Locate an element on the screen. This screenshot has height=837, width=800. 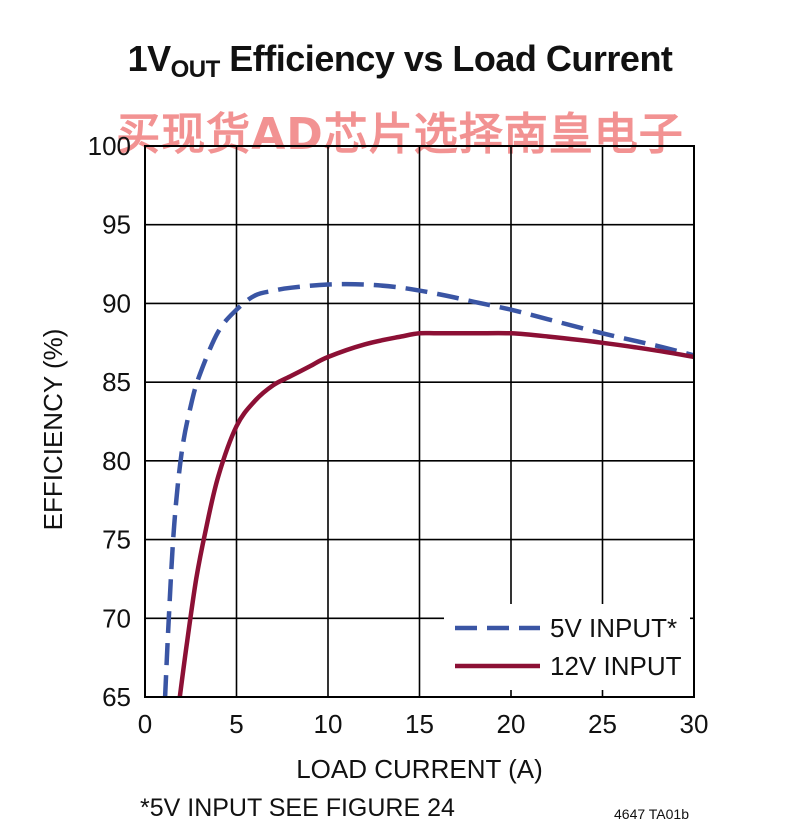
y-tick-label: 95 is located at coordinates (116, 225).